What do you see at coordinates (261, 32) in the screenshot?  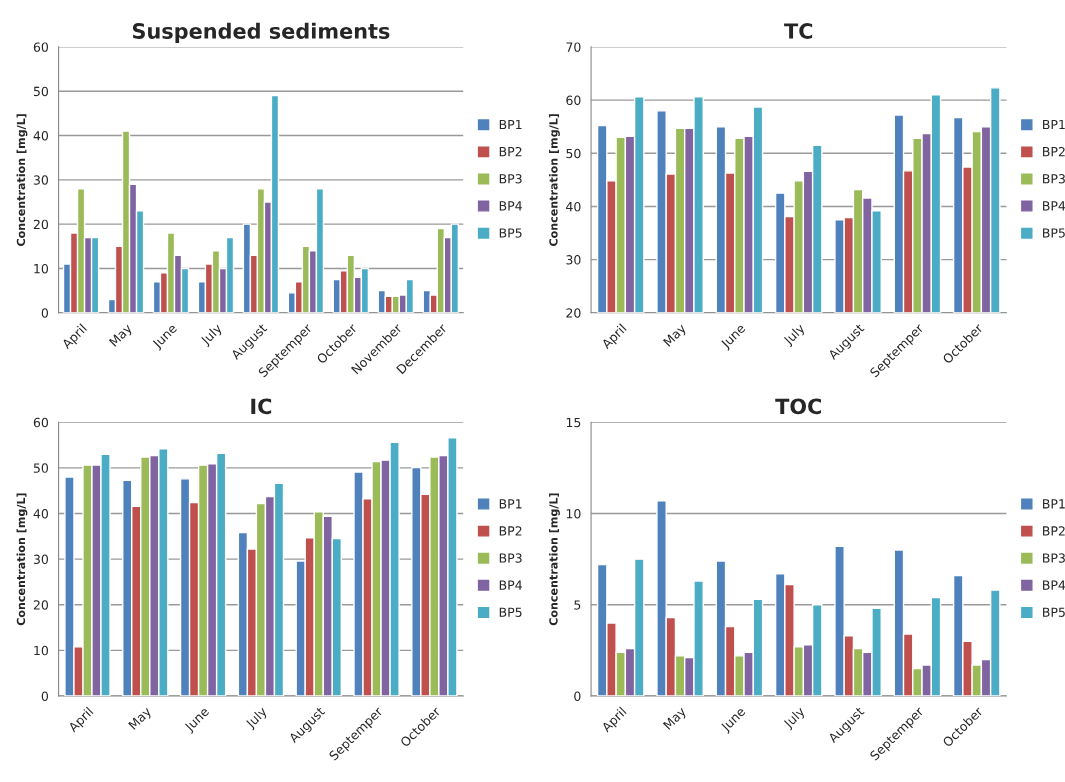 I see `chart-title: Suspended sediments` at bounding box center [261, 32].